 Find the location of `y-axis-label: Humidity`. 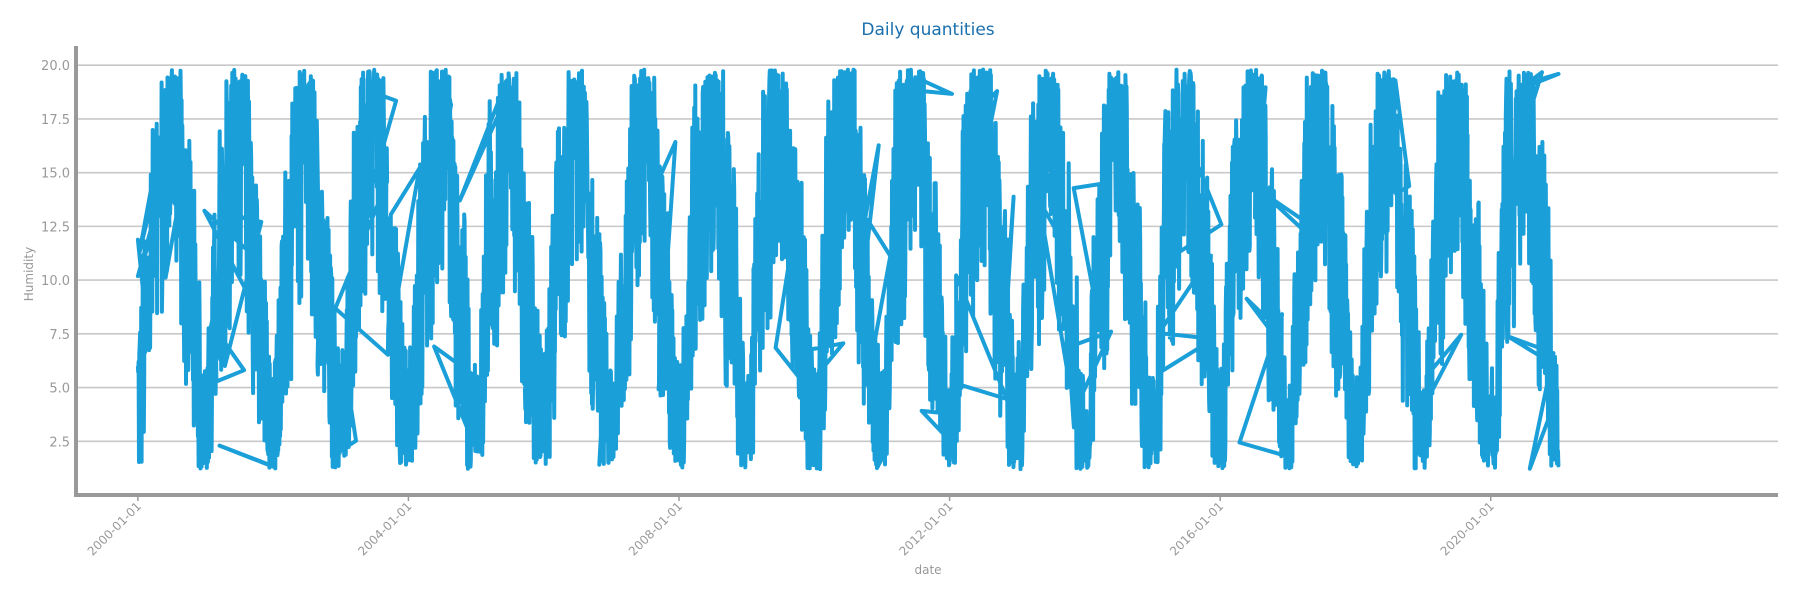

y-axis-label: Humidity is located at coordinates (29, 274).